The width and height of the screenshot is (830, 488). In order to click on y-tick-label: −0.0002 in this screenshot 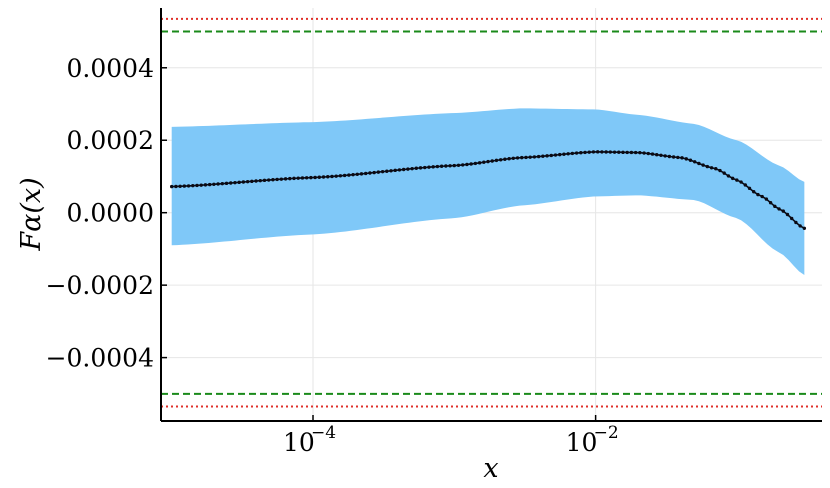, I will do `click(100, 285)`.